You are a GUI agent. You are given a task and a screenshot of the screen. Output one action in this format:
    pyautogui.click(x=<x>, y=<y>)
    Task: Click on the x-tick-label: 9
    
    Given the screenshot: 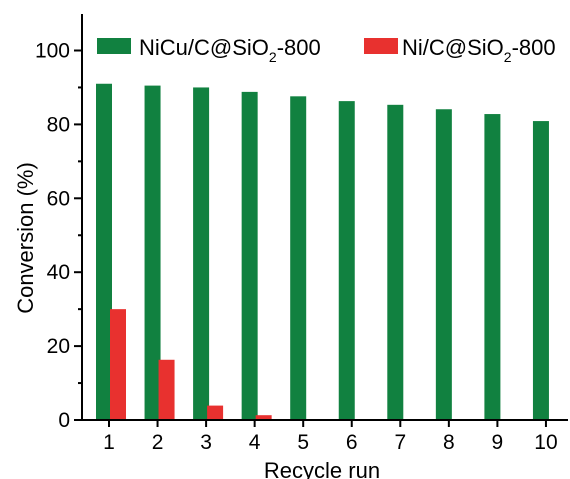 What is the action you would take?
    pyautogui.click(x=498, y=442)
    